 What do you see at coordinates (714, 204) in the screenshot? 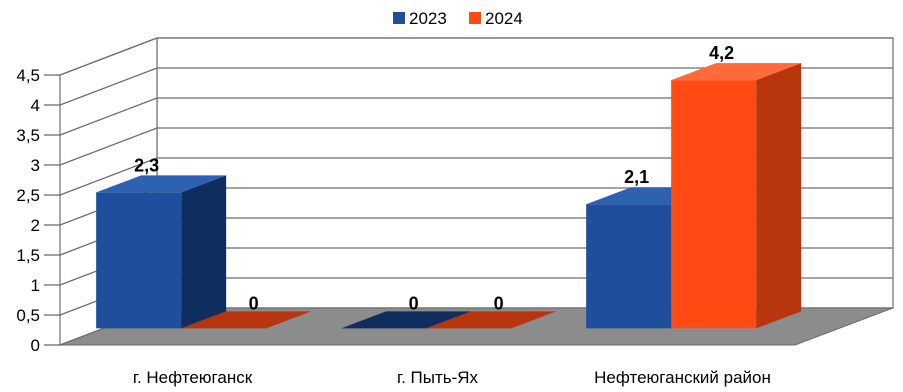
I see `bar-2024` at bounding box center [714, 204].